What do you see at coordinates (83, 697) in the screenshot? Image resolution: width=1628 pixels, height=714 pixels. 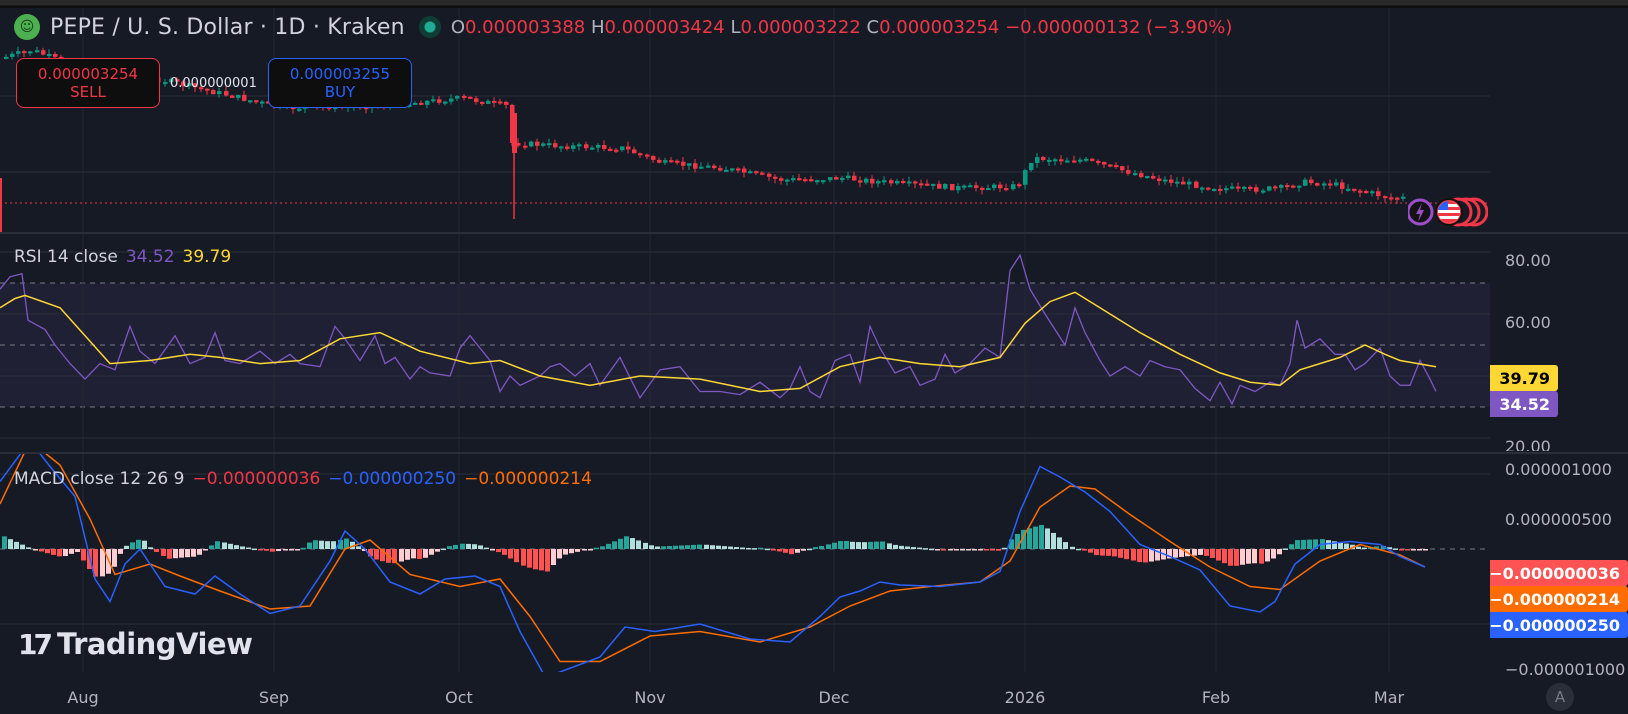 I see `time-label: Aug` at bounding box center [83, 697].